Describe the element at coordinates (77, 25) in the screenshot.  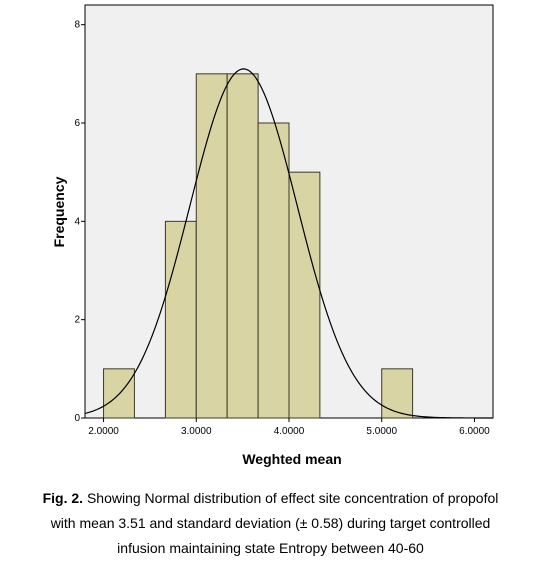
I see `y-tick-label-8: 8` at that location.